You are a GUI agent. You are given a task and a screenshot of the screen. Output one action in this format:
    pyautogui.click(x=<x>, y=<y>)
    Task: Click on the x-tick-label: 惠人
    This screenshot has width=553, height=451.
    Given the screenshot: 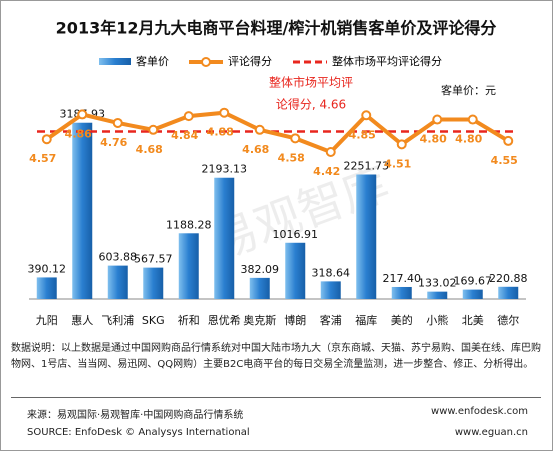 What is the action you would take?
    pyautogui.click(x=82, y=320)
    